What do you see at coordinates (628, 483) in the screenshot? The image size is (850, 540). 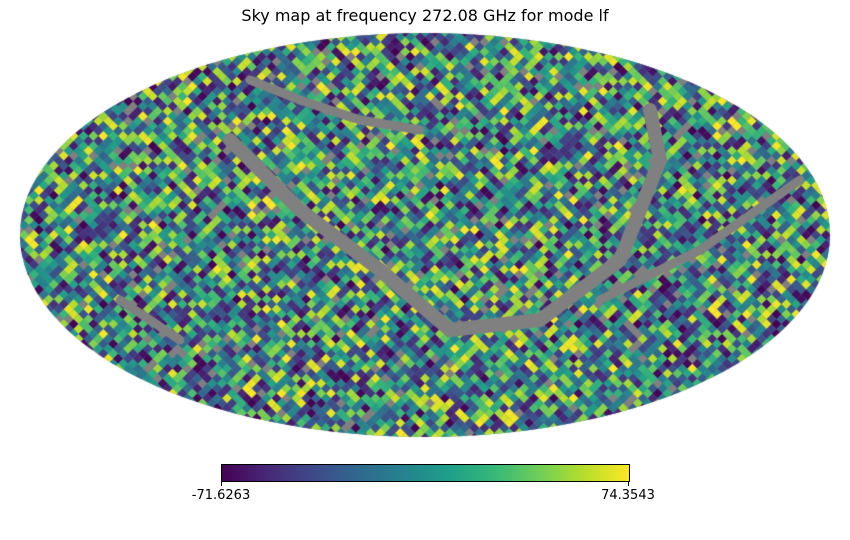 I see `colorbar-tick-max` at bounding box center [628, 483].